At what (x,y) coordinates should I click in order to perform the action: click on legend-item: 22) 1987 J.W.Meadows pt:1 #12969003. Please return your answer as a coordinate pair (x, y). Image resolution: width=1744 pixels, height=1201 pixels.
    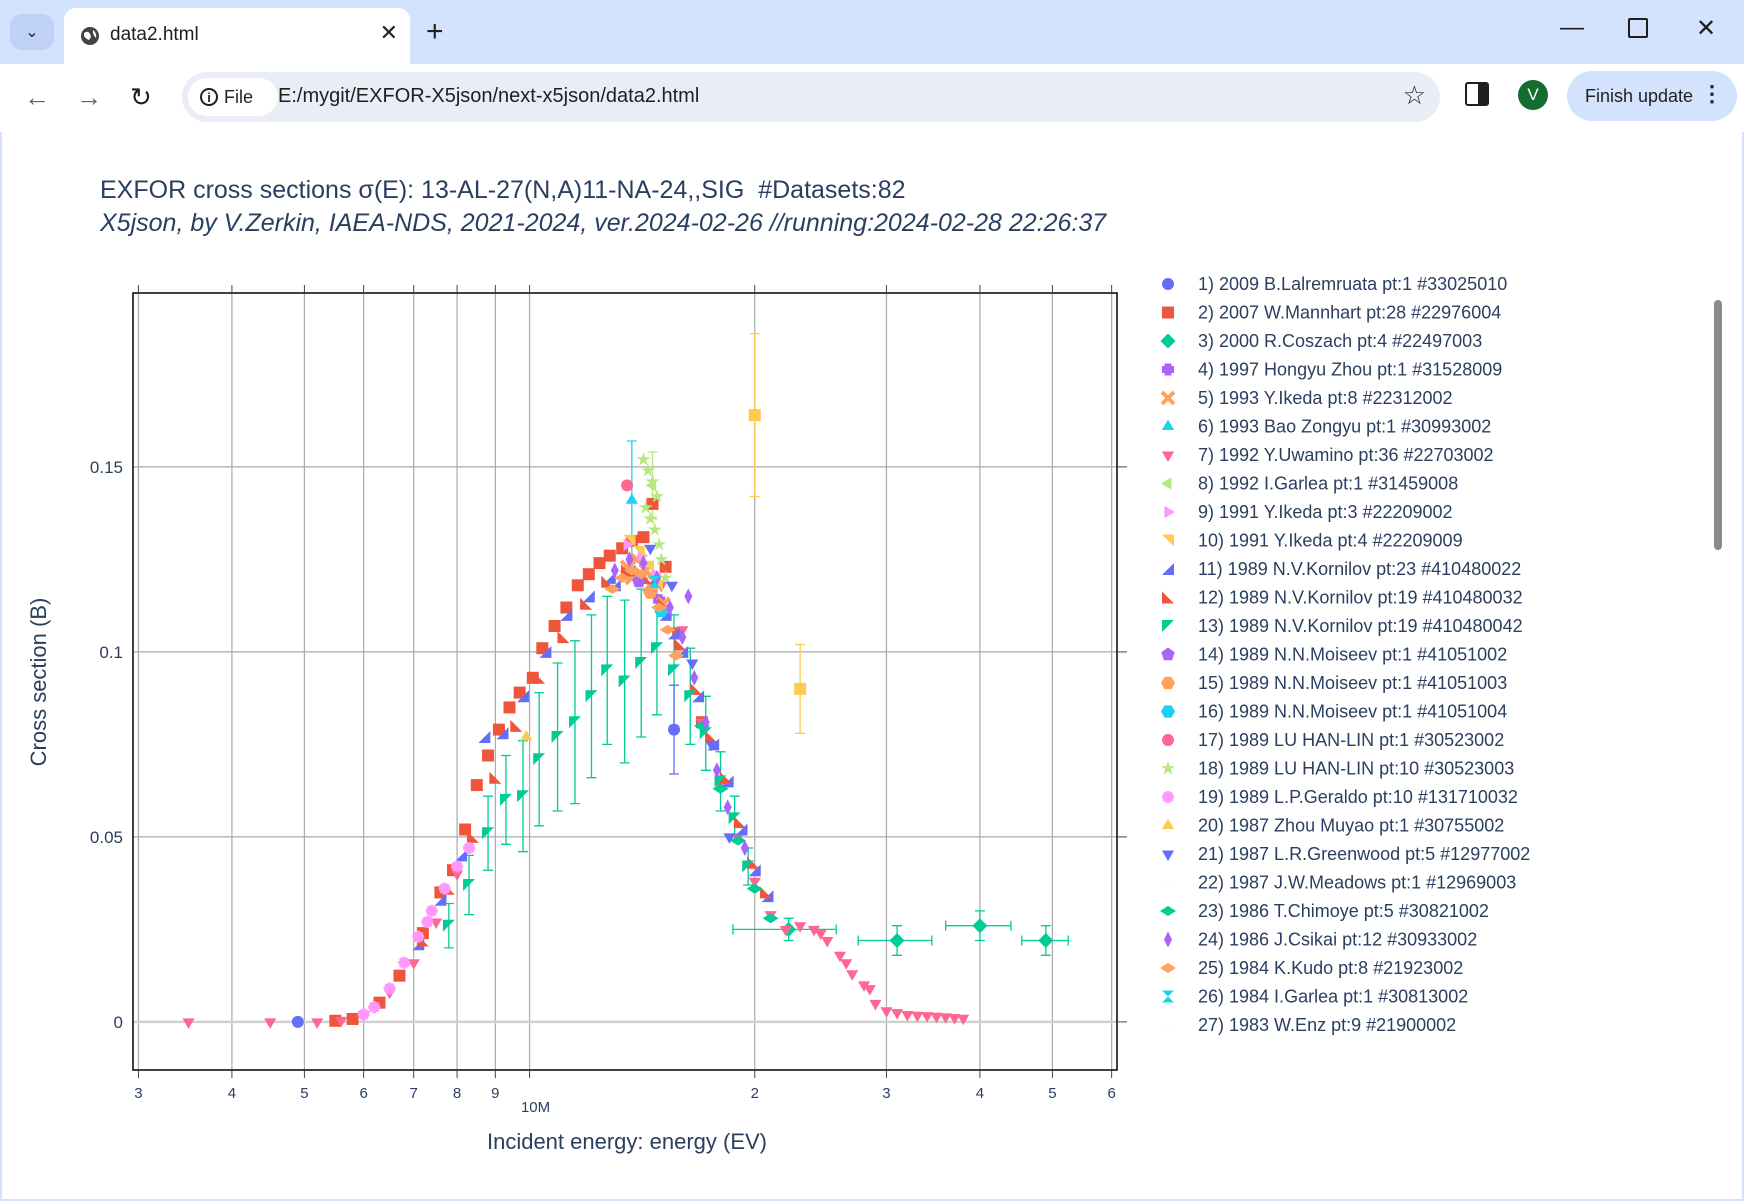
    Looking at the image, I should click on (1339, 883).